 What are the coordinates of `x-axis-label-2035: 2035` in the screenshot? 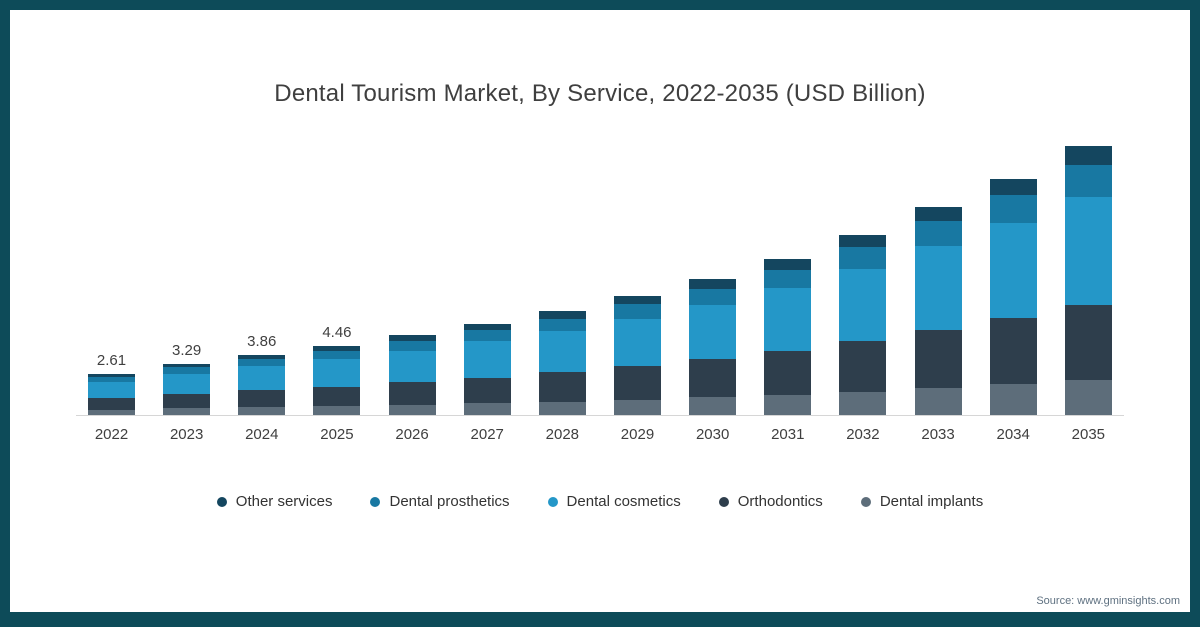 It's located at (1088, 434).